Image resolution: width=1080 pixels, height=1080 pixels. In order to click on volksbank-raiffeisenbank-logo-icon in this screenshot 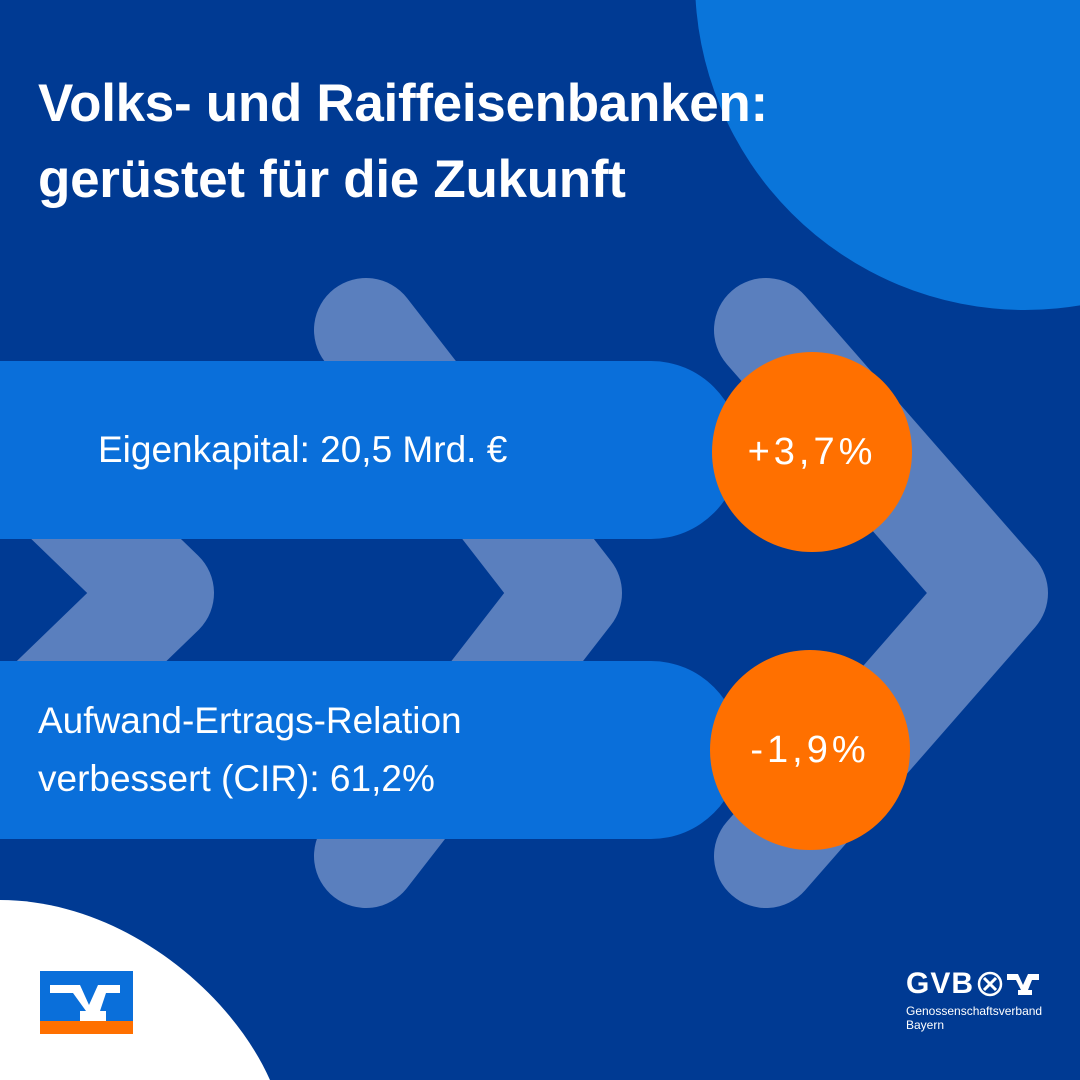, I will do `click(86, 1002)`.